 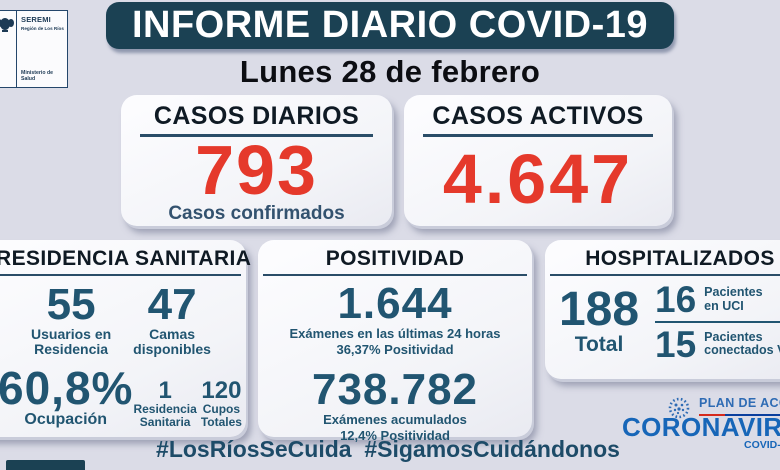 I want to click on report-title: INFORME DIARIO COVID-19, so click(x=390, y=25).